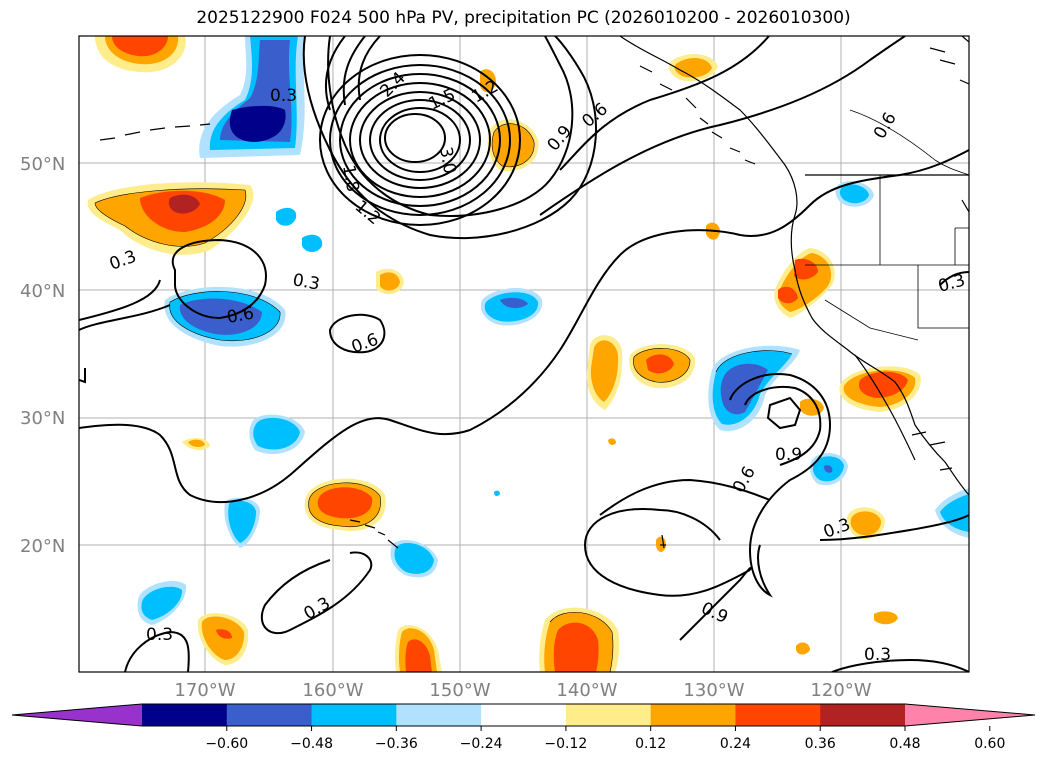  I want to click on contour-label: 0.6, so click(240, 316).